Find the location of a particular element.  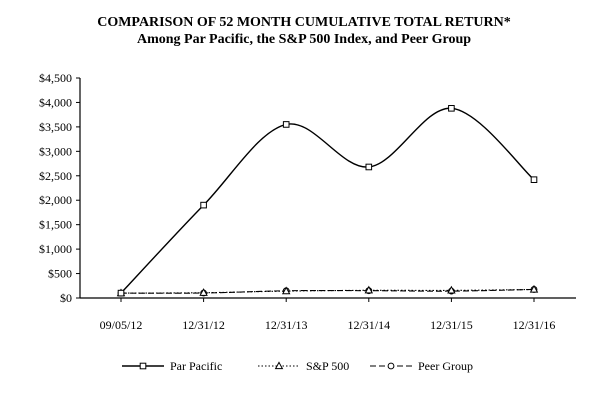

y-tick-label: $3,000 is located at coordinates (55, 151).